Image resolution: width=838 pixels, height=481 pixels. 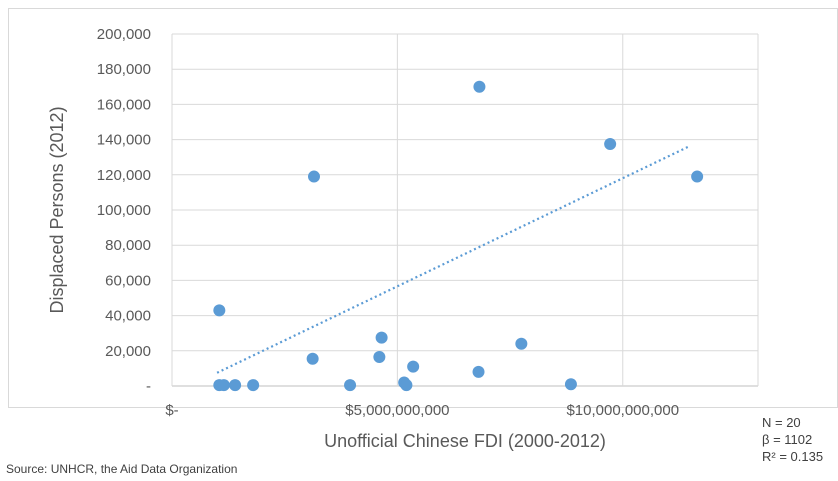 What do you see at coordinates (128, 280) in the screenshot?
I see `y-tick-label: 60,000` at bounding box center [128, 280].